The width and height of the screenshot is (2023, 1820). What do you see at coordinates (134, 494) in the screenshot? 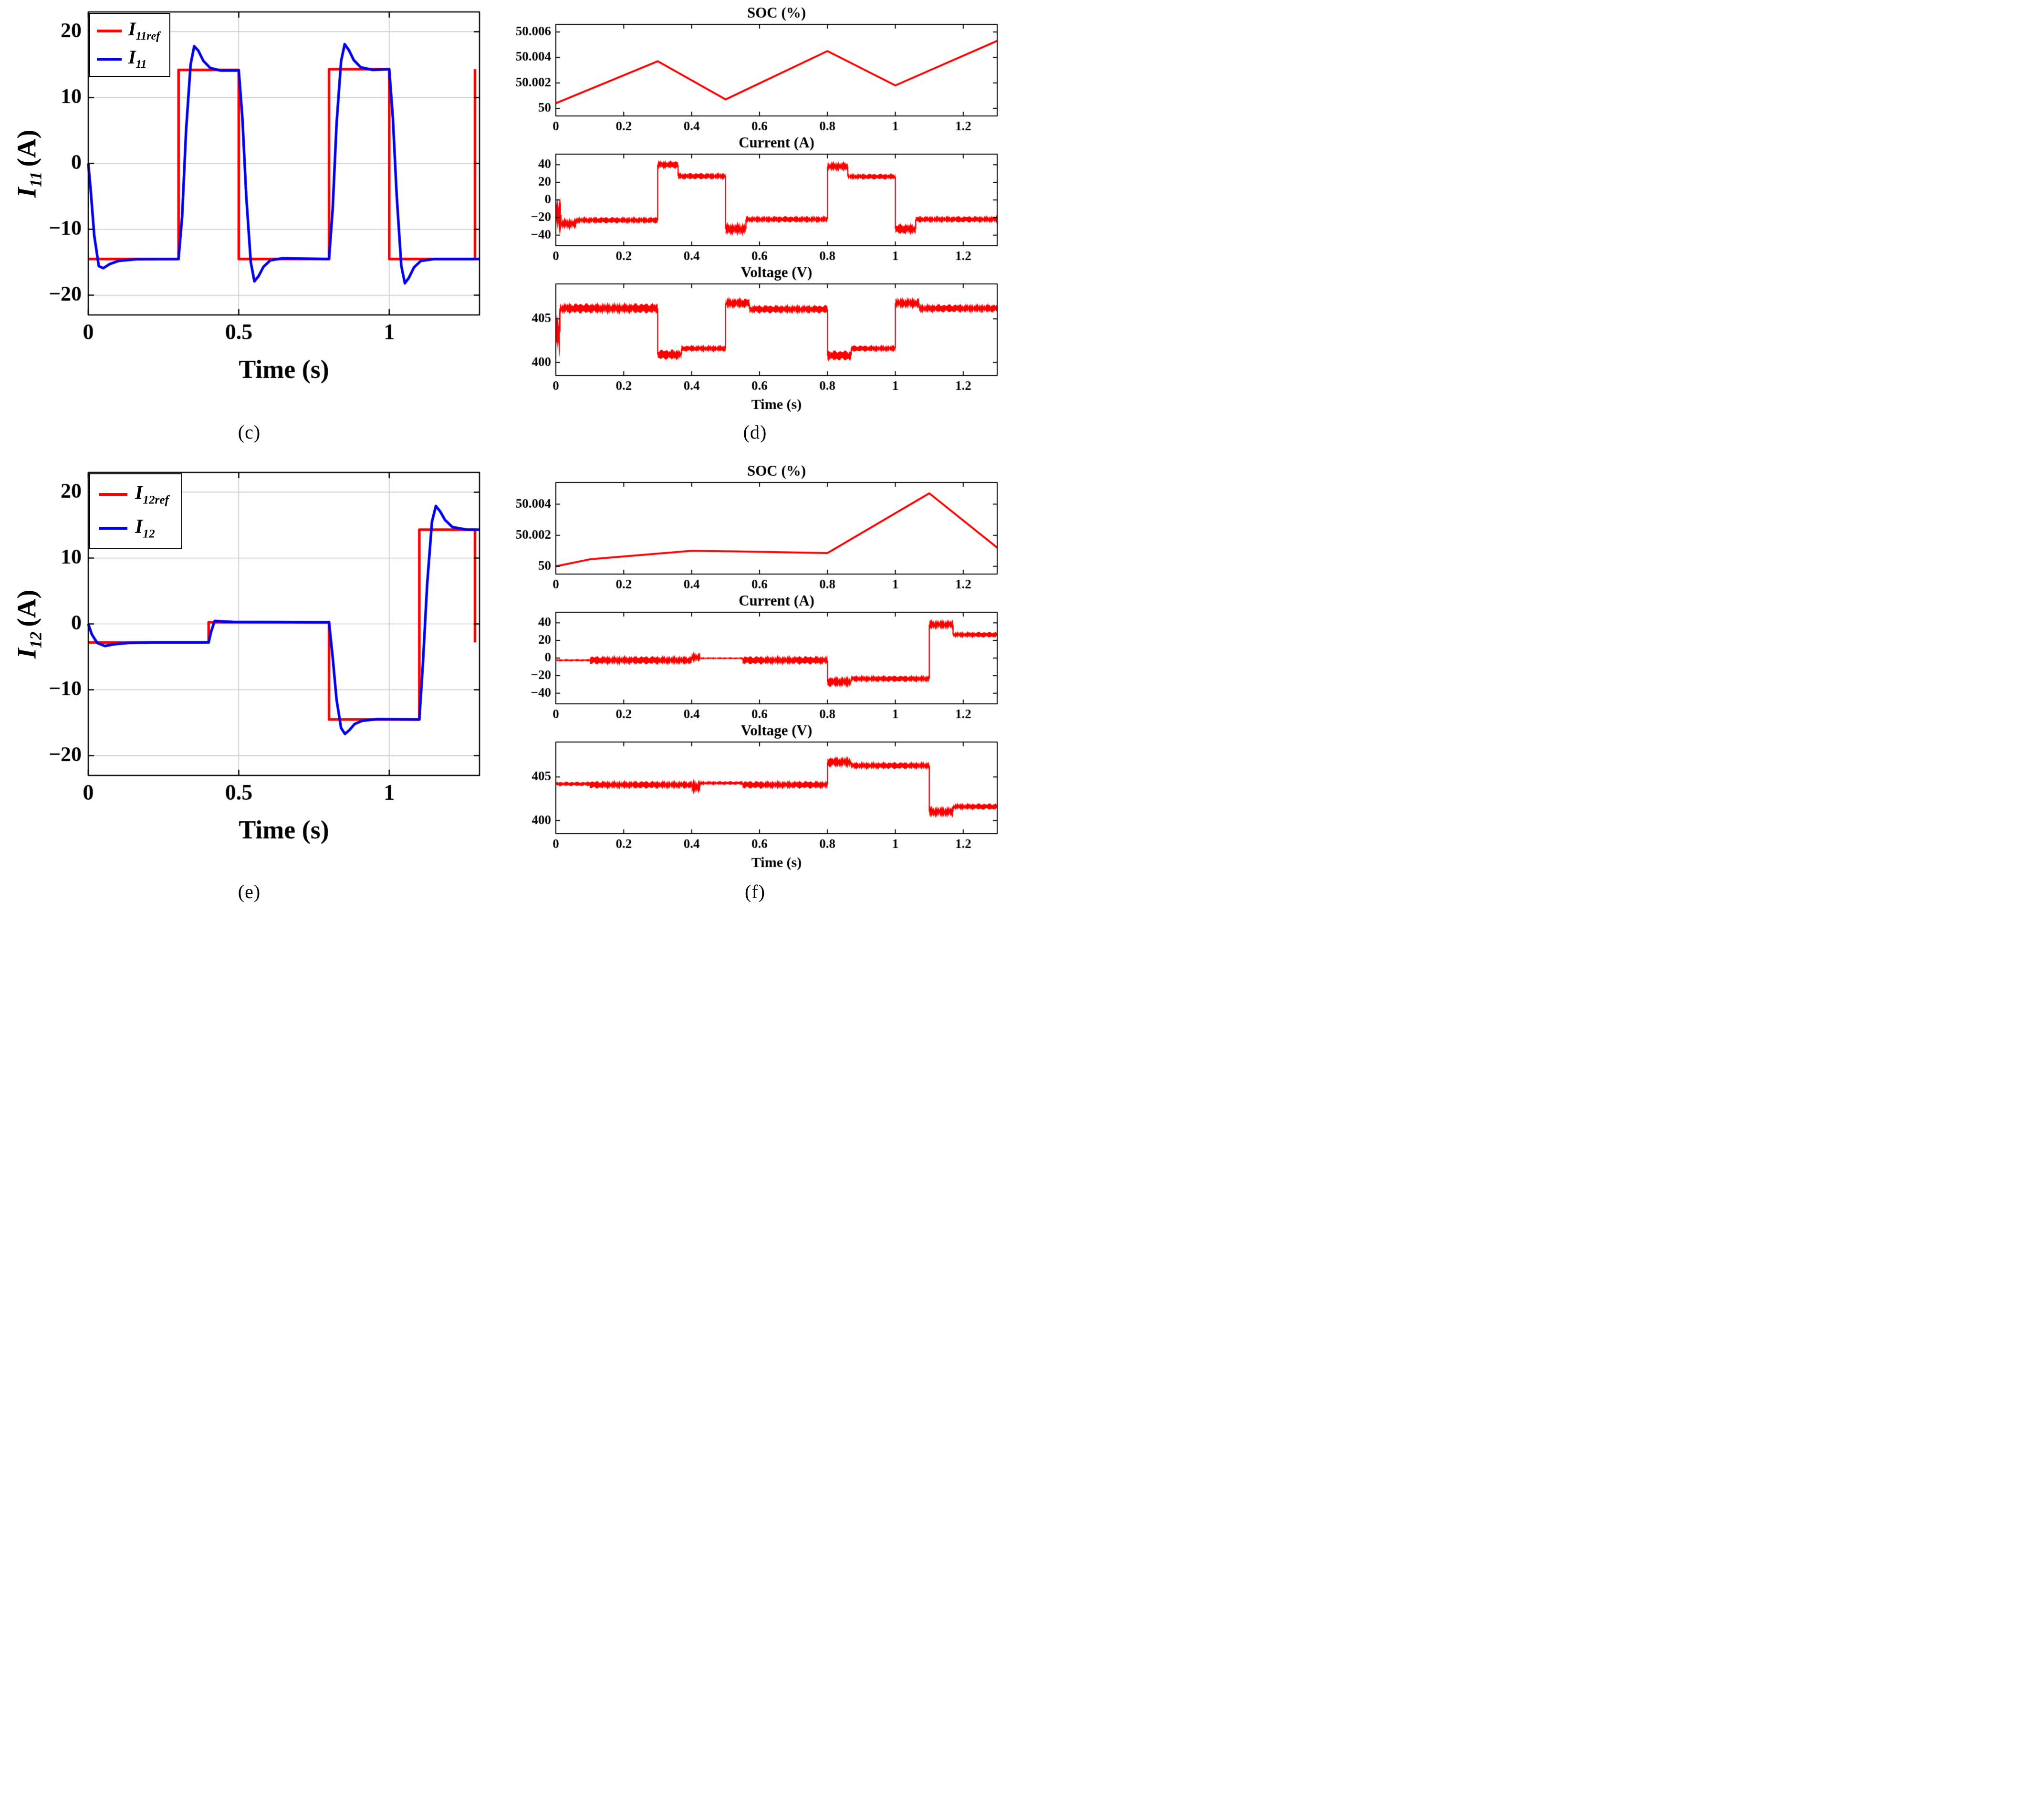
I see `legend-entry-i12ref: I12ref` at bounding box center [134, 494].